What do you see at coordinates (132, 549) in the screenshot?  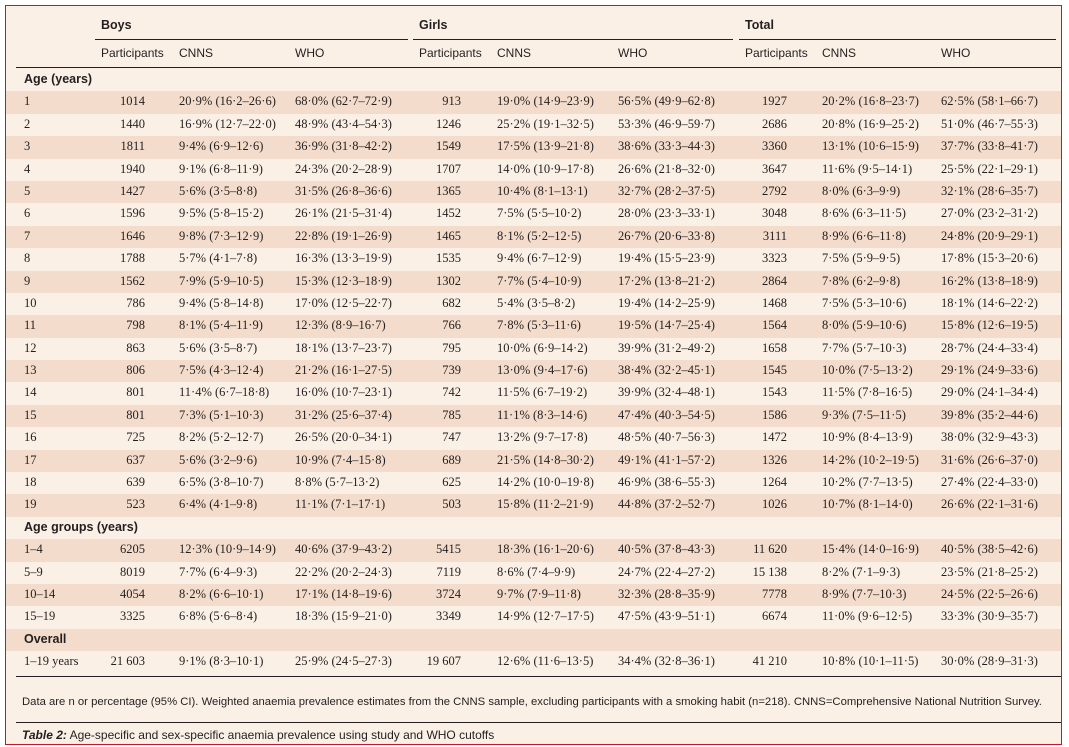 I see `table-cell: 6205` at bounding box center [132, 549].